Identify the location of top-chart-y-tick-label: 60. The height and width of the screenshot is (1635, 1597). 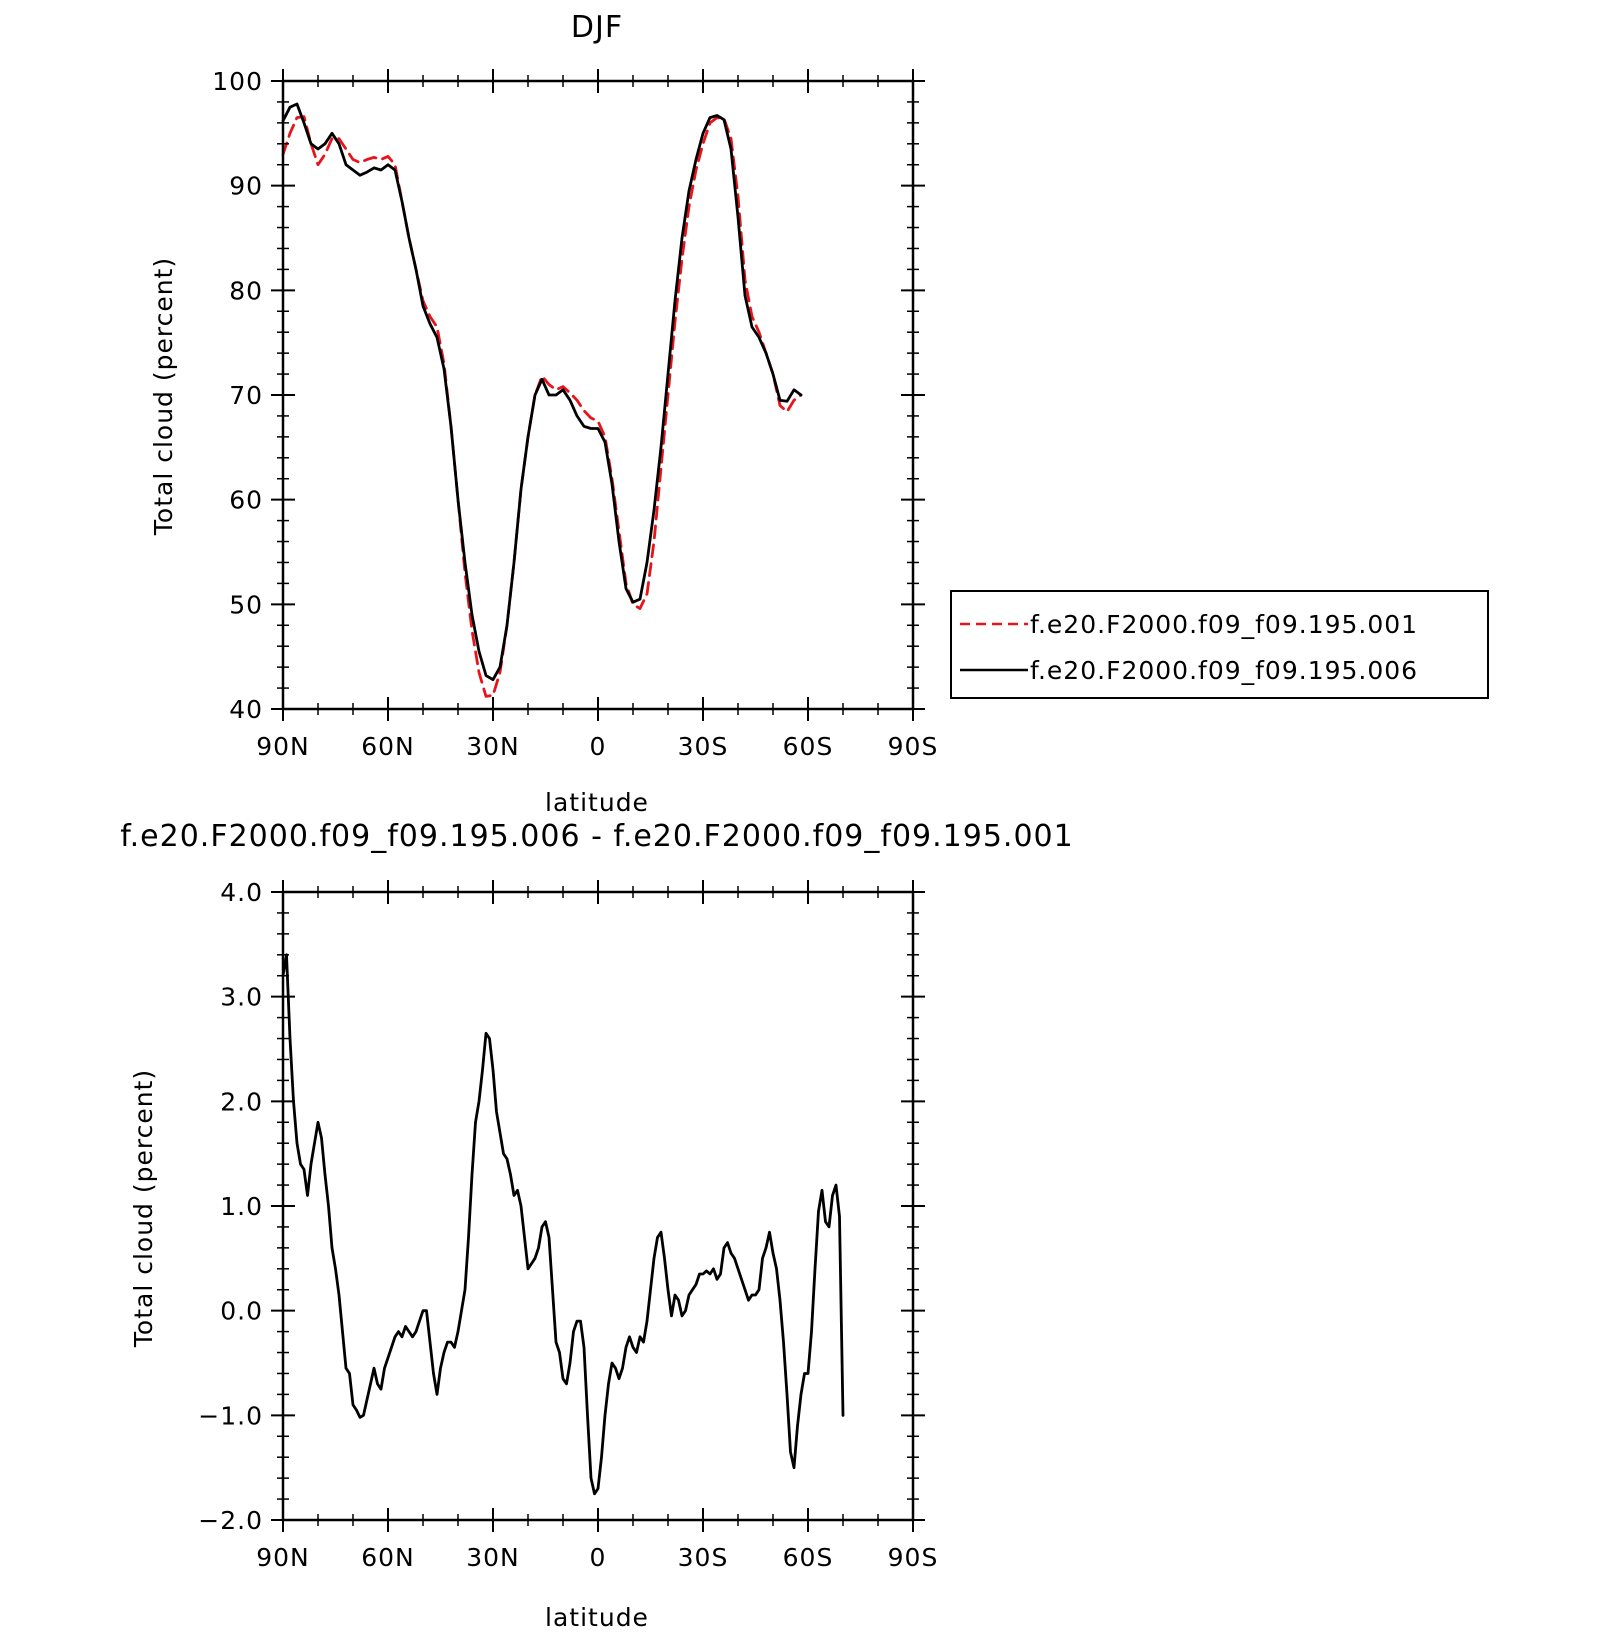
(246, 500).